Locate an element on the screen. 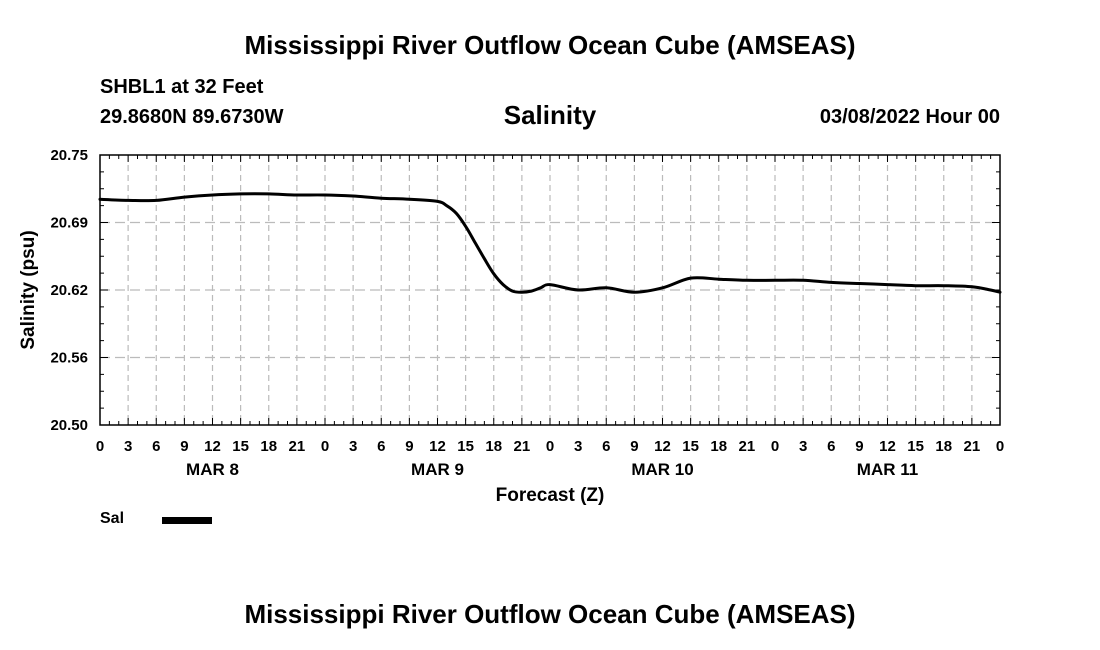 The width and height of the screenshot is (1100, 650). legend-label: Sal is located at coordinates (112, 518).